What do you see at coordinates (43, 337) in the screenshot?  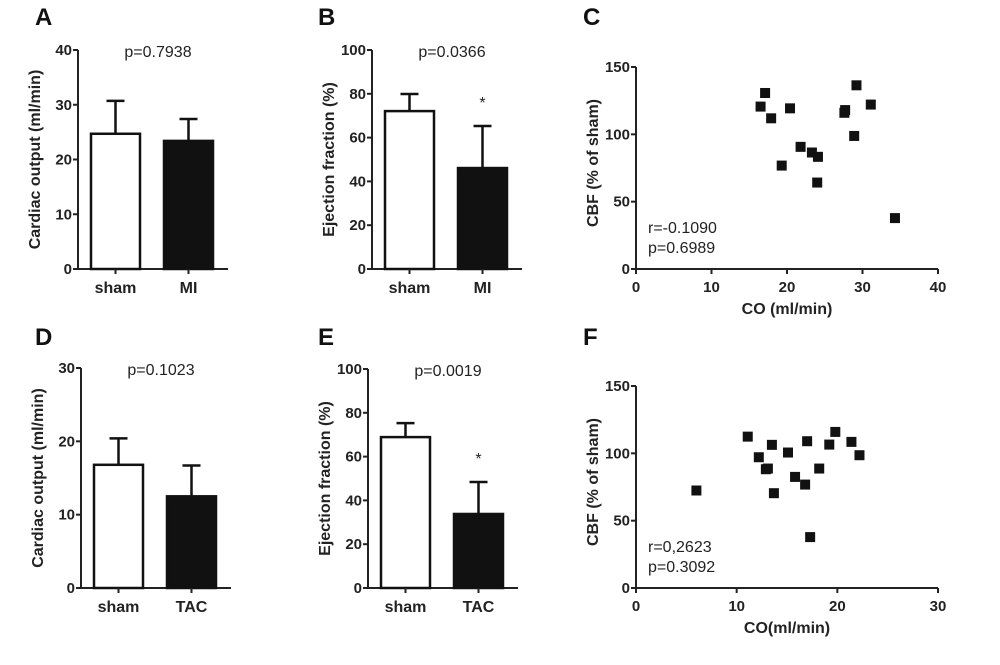 I see `panel-letter: D` at bounding box center [43, 337].